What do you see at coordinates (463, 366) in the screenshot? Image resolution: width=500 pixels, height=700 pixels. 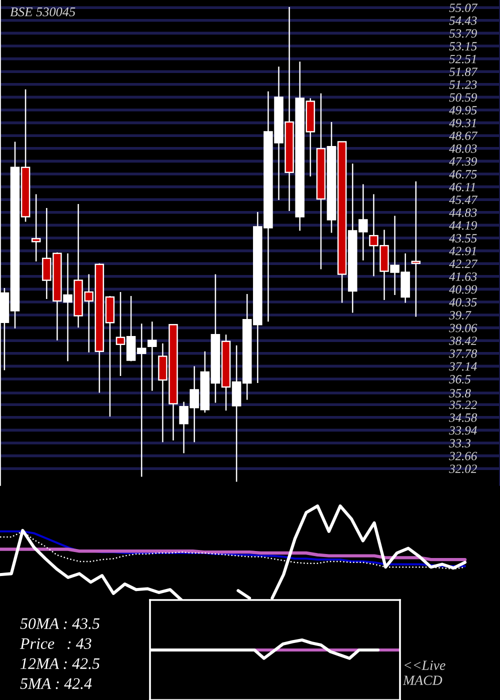 I see `y-tick-label: 37.14` at bounding box center [463, 366].